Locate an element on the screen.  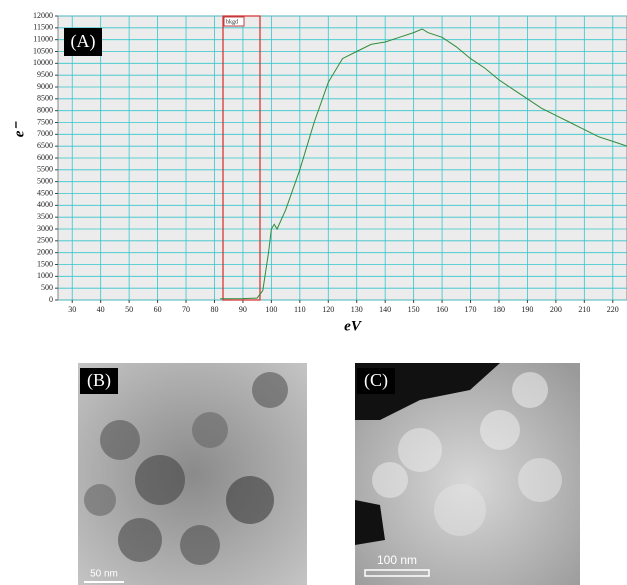
y-tick-label: 11500 is located at coordinates (43, 27).